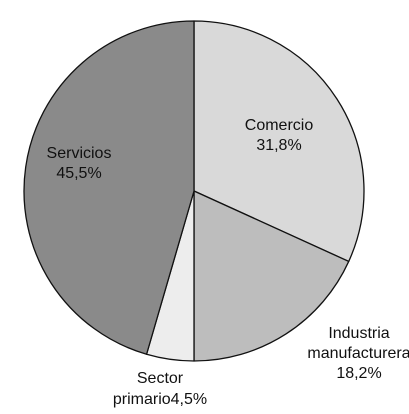 The height and width of the screenshot is (414, 409). What do you see at coordinates (160, 378) in the screenshot?
I see `pie-label-line: Sector` at bounding box center [160, 378].